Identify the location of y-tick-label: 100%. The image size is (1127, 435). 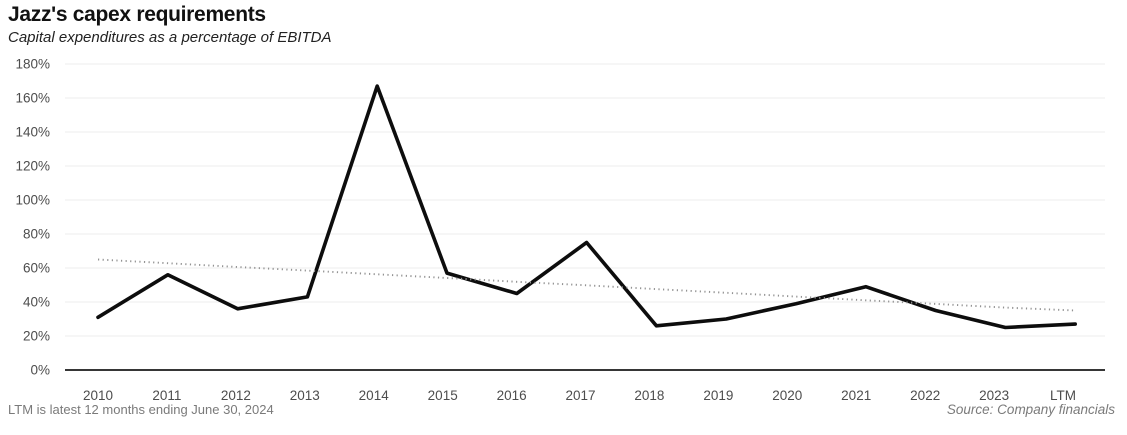
(32, 200).